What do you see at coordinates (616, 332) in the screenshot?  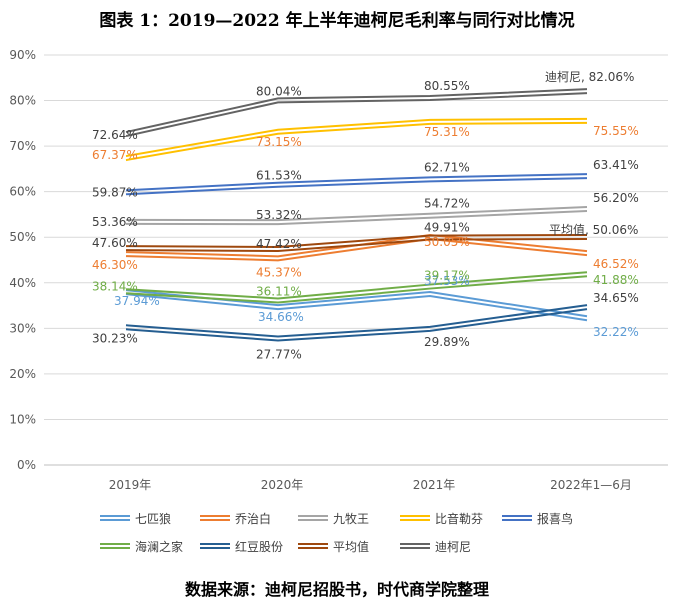 I see `data-label: 32.22%` at bounding box center [616, 332].